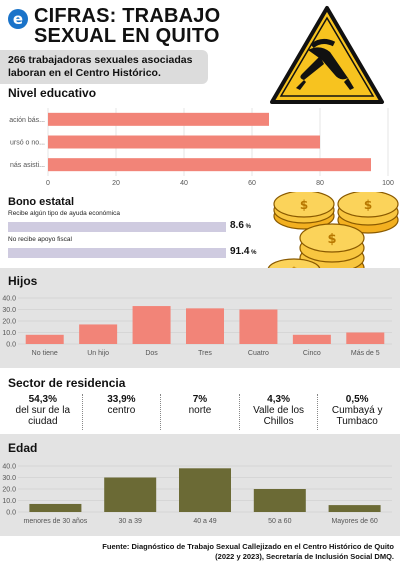  What do you see at coordinates (43, 416) in the screenshot?
I see `residencia-label: del sur de la ciudad` at bounding box center [43, 416].